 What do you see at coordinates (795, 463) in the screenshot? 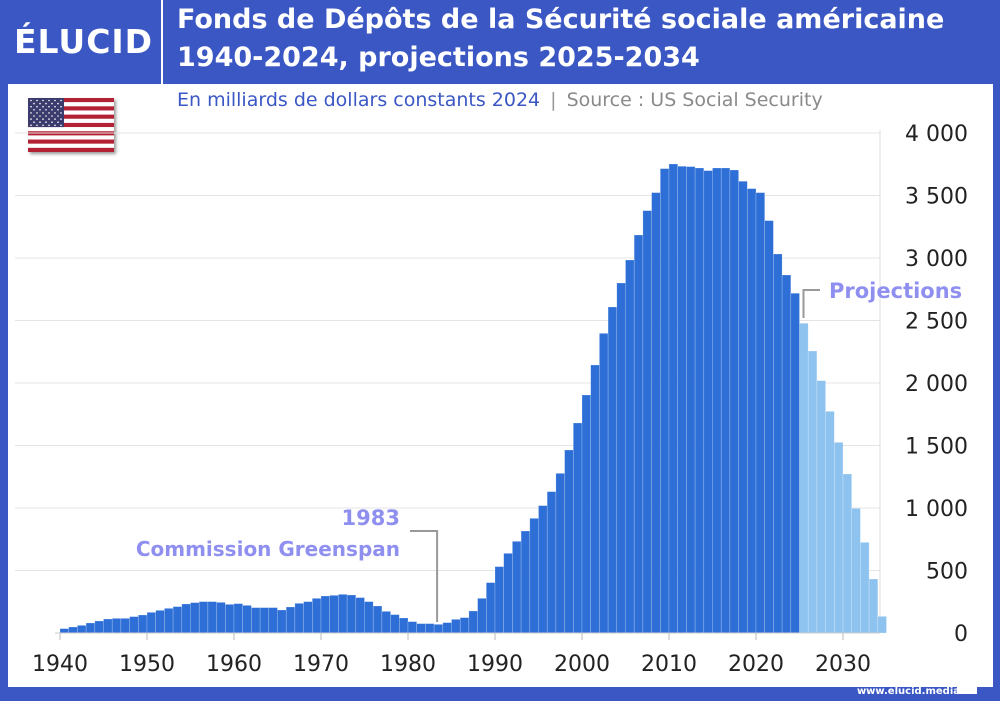
I see `bar-2024` at bounding box center [795, 463].